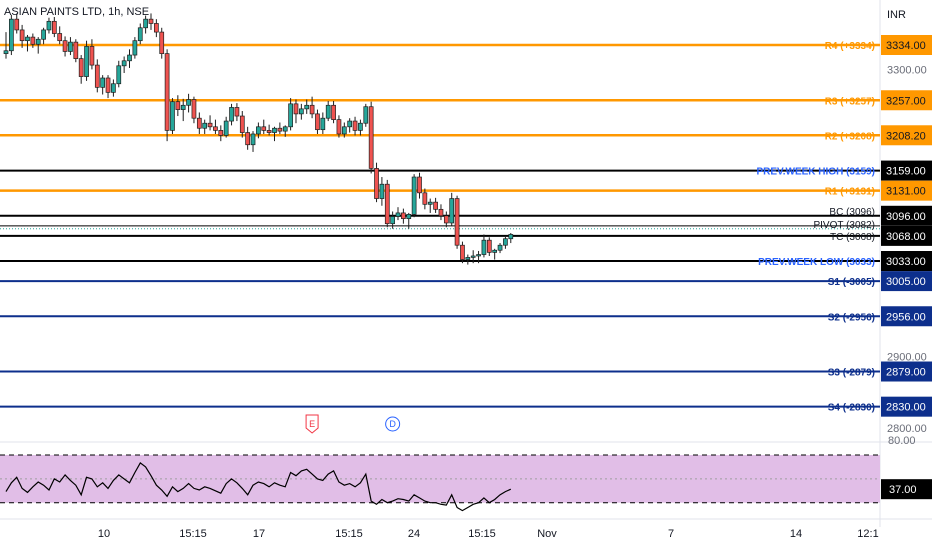 This screenshot has width=932, height=550. What do you see at coordinates (258, 487) in the screenshot?
I see `rsi-line` at bounding box center [258, 487].